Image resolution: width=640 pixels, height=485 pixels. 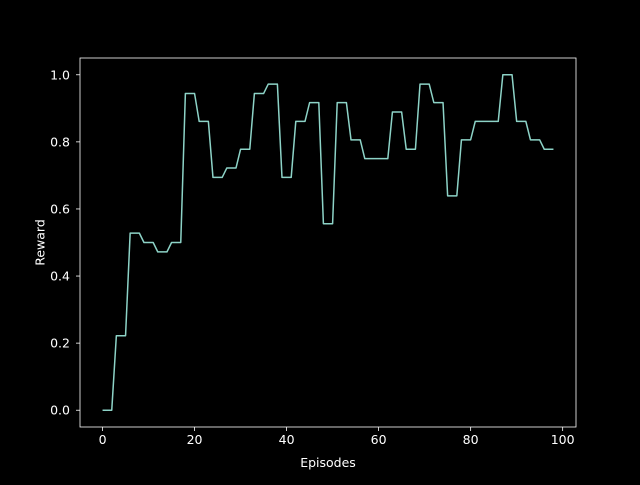 What do you see at coordinates (195, 439) in the screenshot?
I see `x-tick-label: 20` at bounding box center [195, 439].